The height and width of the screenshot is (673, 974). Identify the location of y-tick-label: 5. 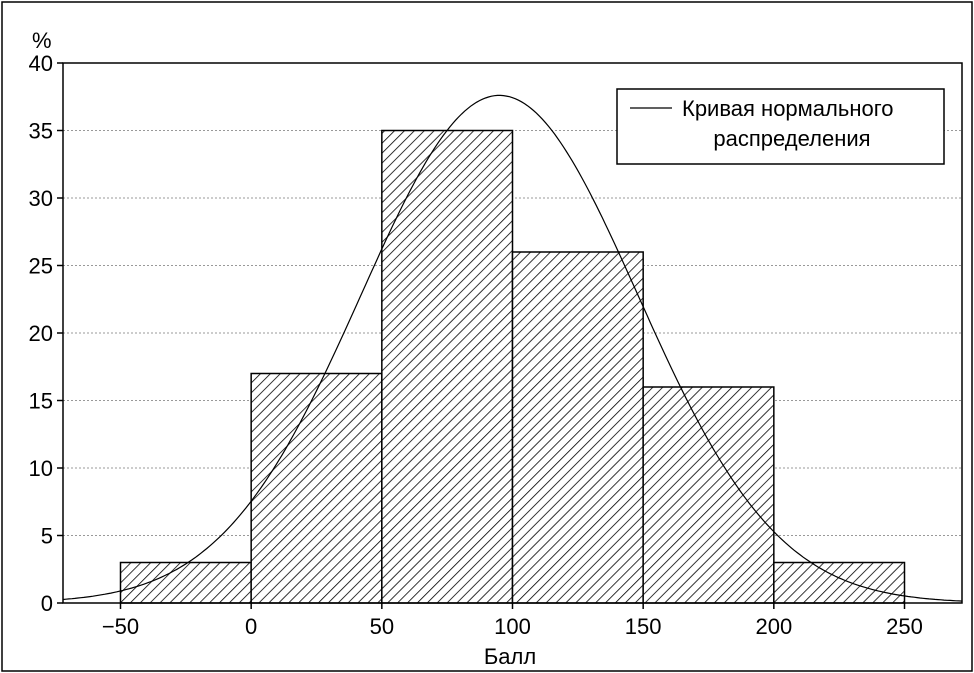
(47, 536).